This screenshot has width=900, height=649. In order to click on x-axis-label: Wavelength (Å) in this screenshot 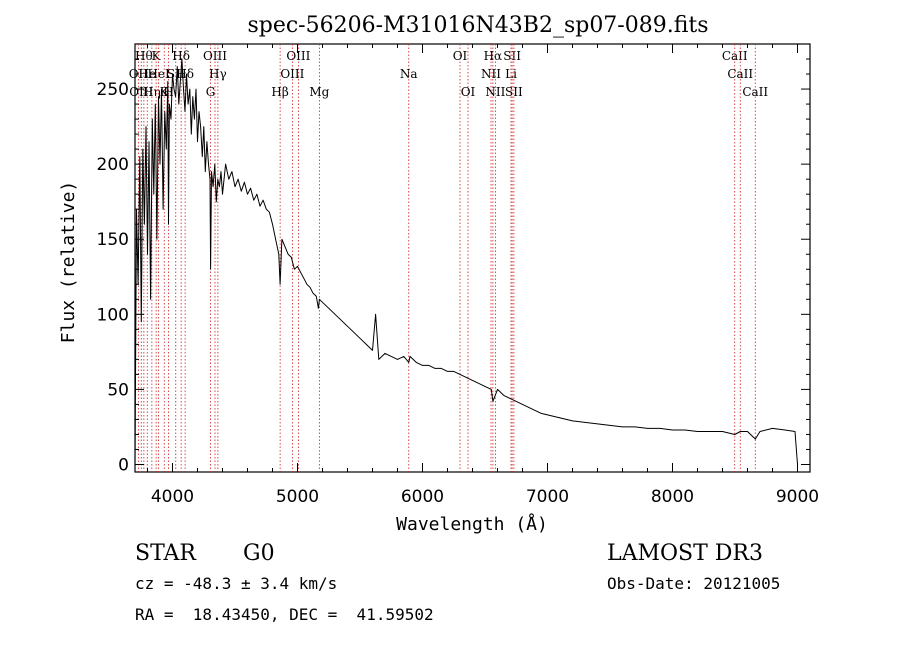, I will do `click(472, 524)`.